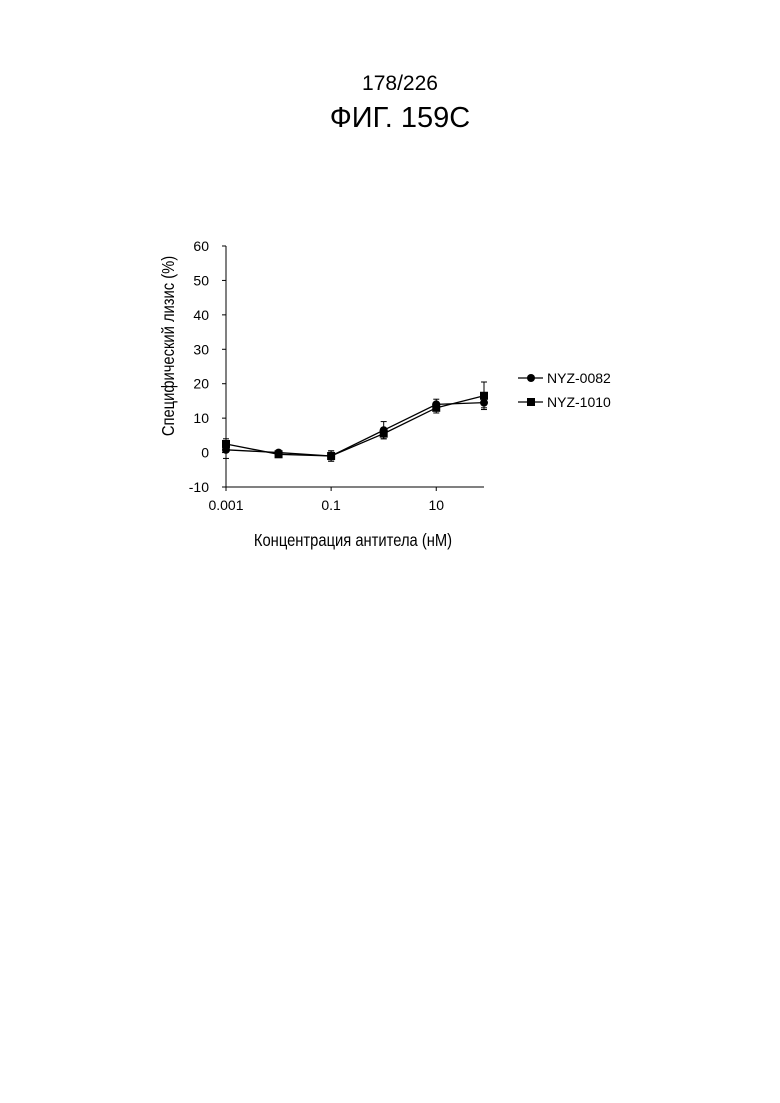  Describe the element at coordinates (436, 505) in the screenshot. I see `x-tick-label: 10` at that location.